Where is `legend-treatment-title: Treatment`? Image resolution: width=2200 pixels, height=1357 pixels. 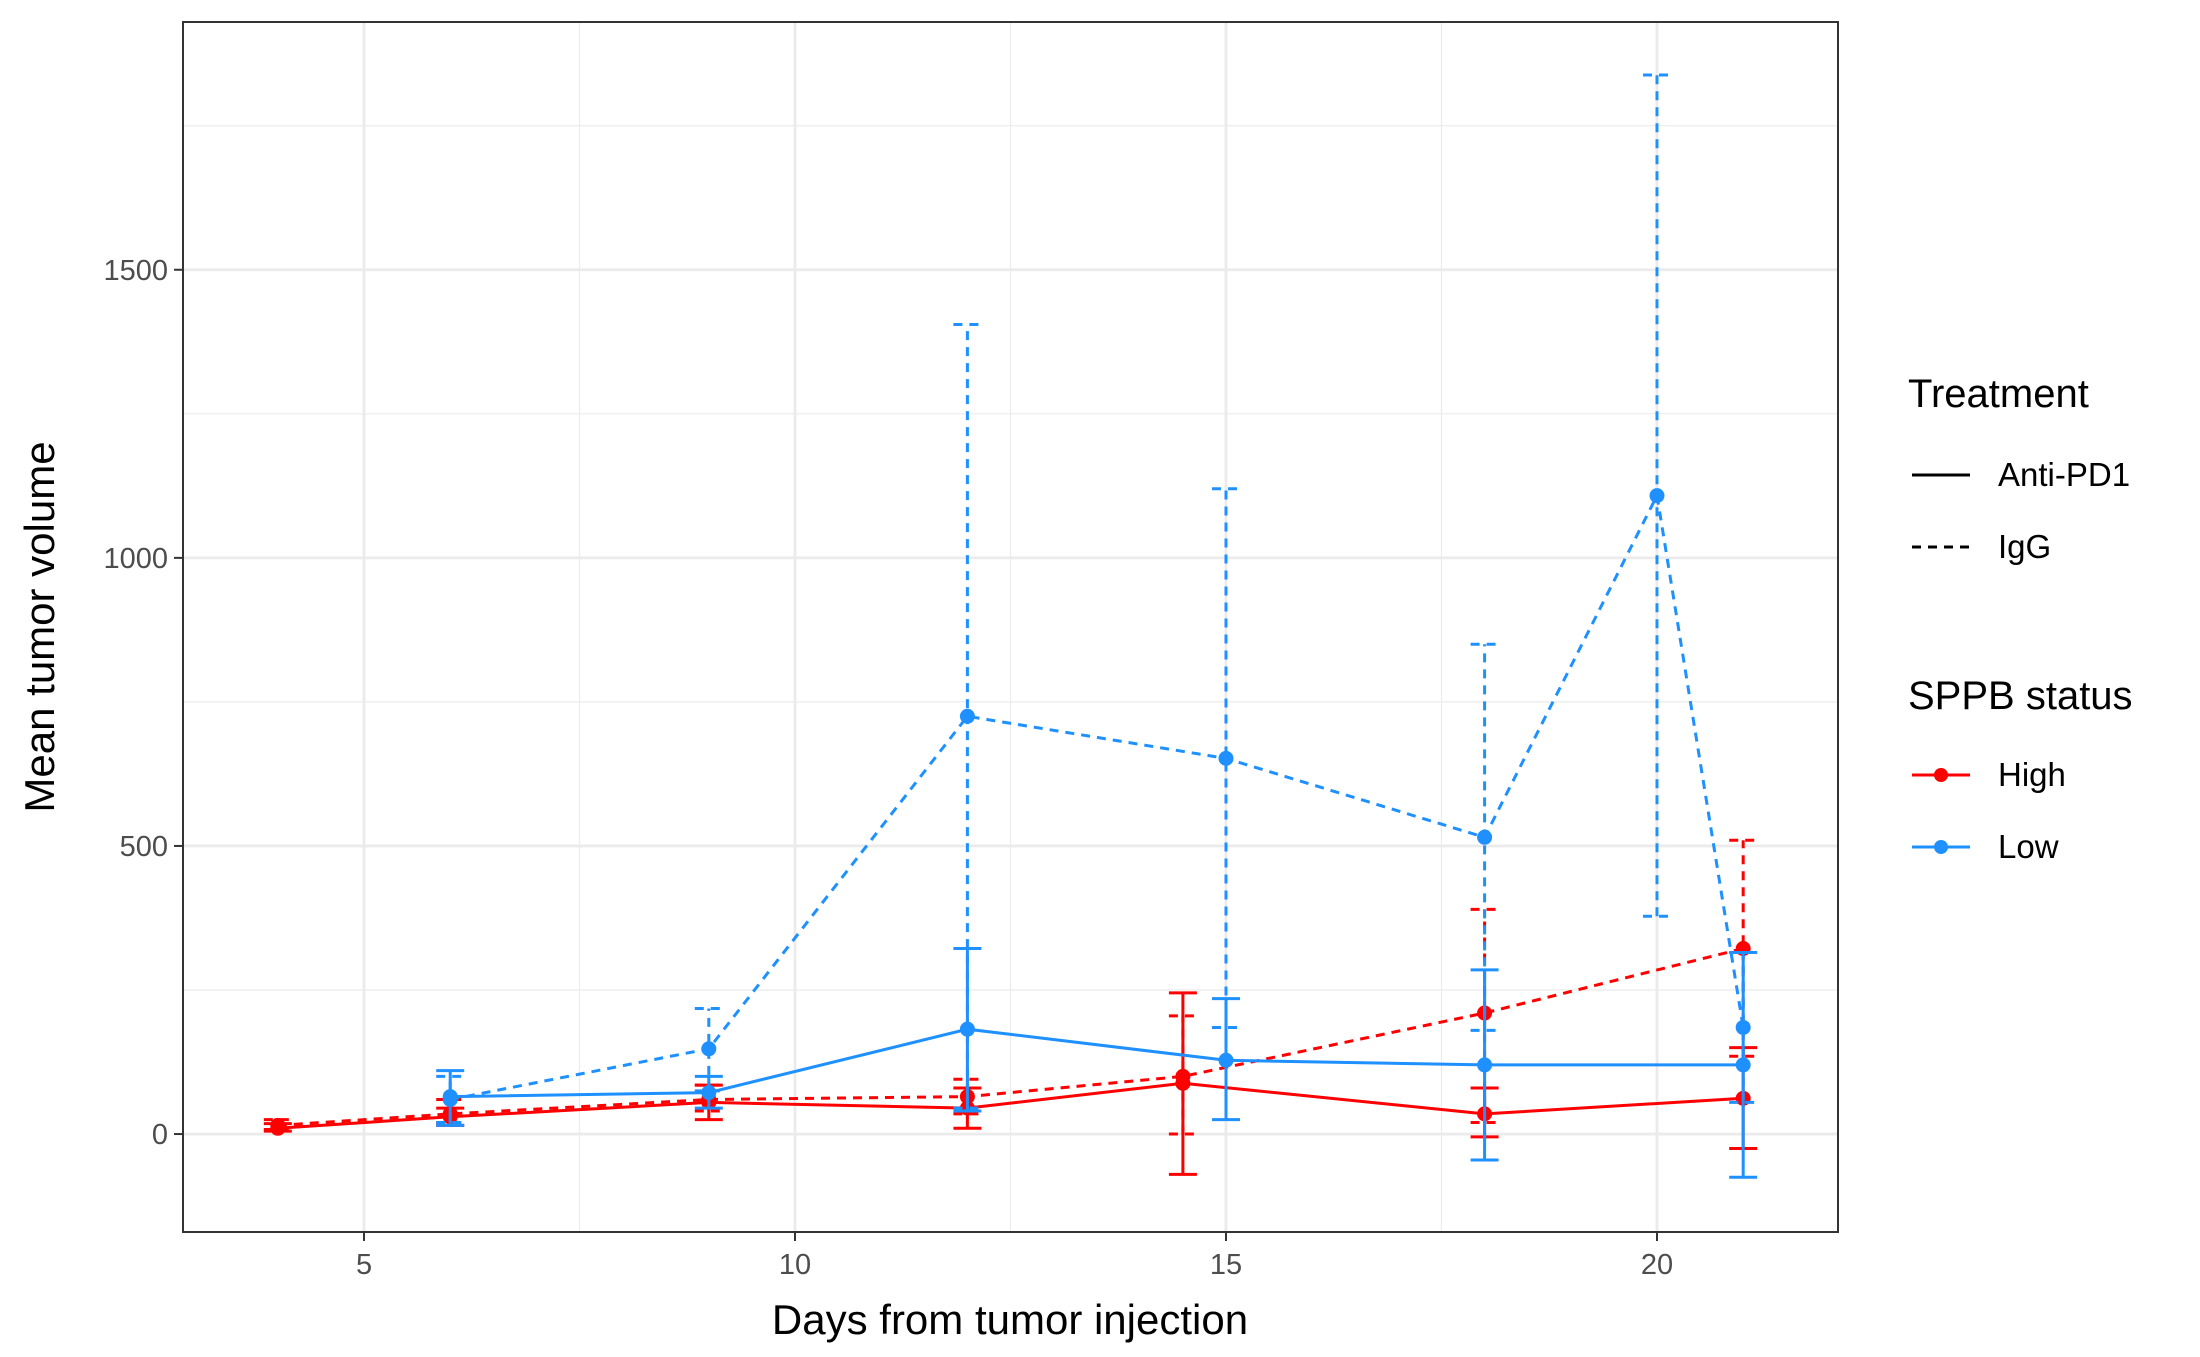 legend-treatment-title: Treatment is located at coordinates (1998, 394).